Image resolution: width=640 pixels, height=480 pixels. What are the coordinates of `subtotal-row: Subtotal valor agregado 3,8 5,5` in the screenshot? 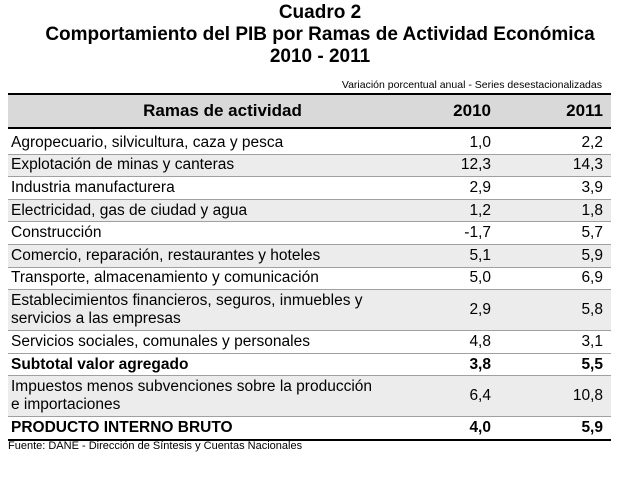 It's located at (309, 365).